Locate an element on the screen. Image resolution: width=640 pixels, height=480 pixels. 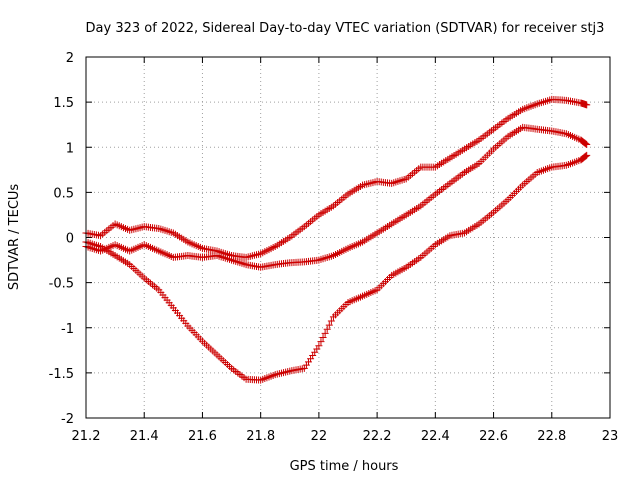
y-tick-label: -2 is located at coordinates (67, 419).